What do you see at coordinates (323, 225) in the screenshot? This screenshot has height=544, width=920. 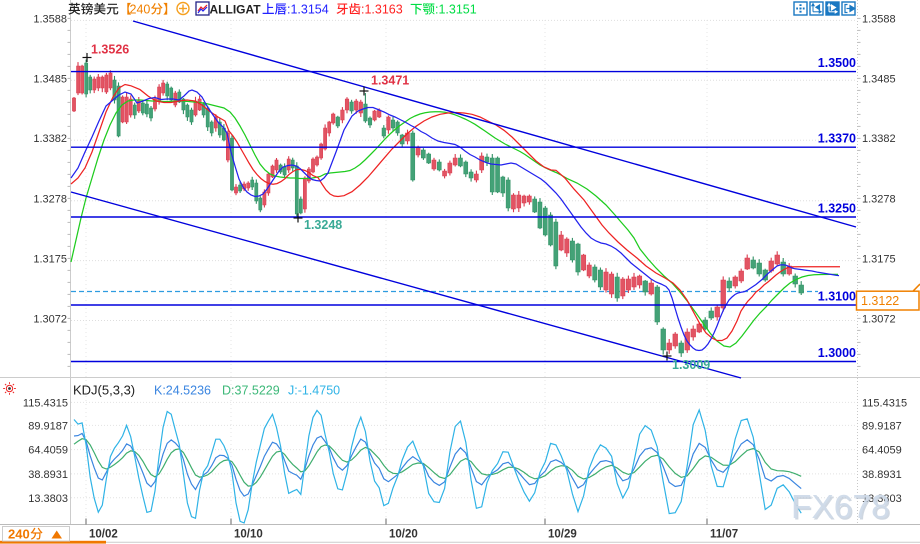 I see `svg-text: 1.3248` at bounding box center [323, 225].